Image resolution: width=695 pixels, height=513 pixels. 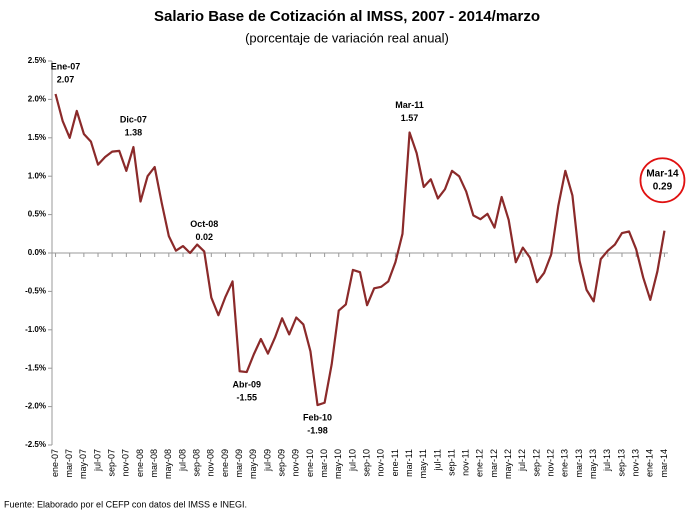 I want to click on x-tick-label: mar-13, so click(x=579, y=463).